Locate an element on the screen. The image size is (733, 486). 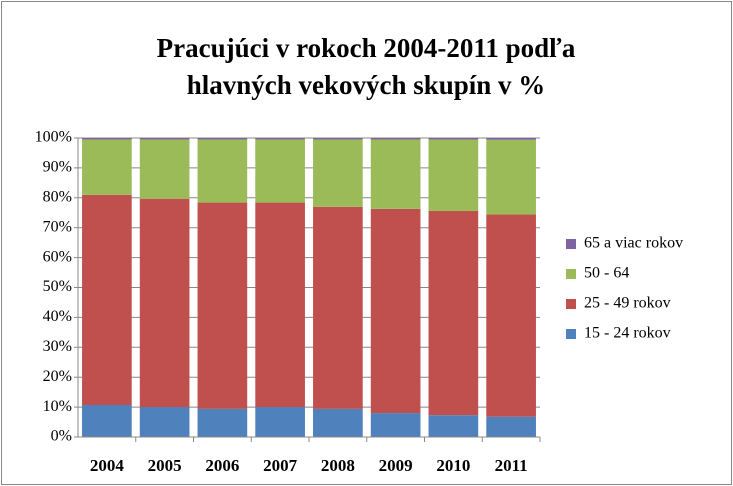
y-tick-label: 20% is located at coordinates (57, 376).